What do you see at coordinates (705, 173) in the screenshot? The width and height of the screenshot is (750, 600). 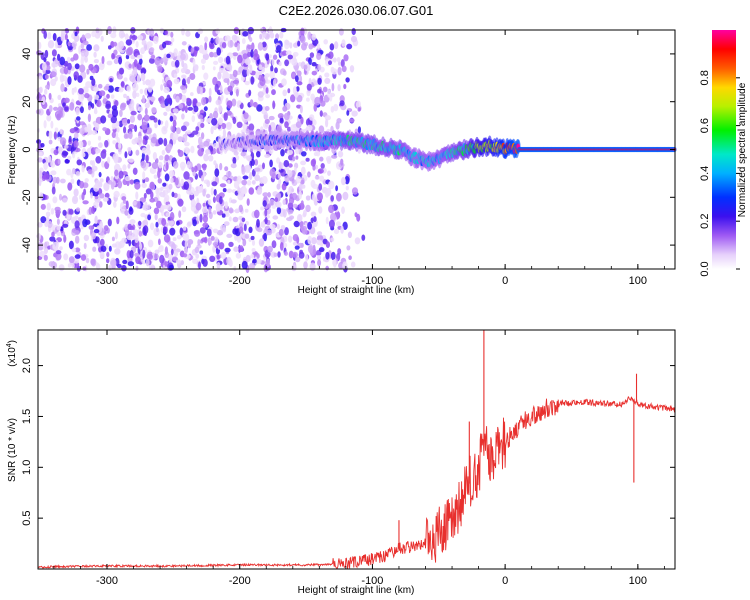 I see `colorbar-tick-label: 0.4` at bounding box center [705, 173].